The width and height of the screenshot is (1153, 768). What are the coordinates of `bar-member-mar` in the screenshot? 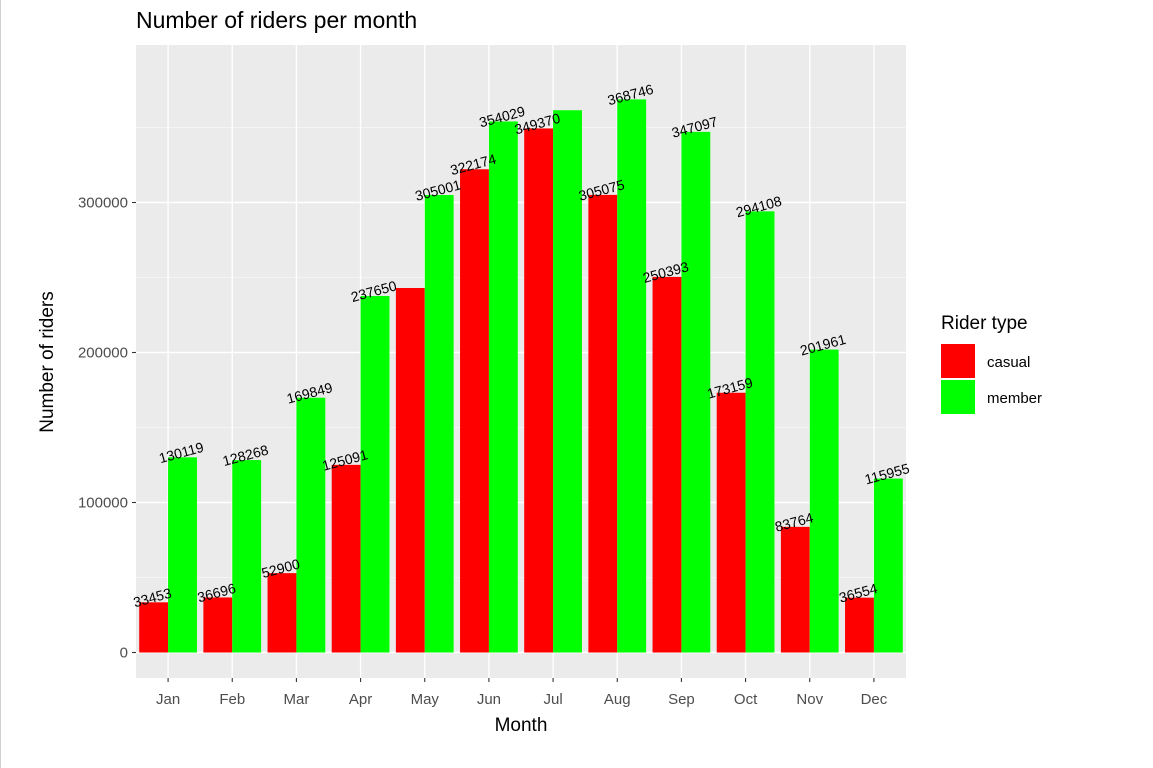 It's located at (311, 525).